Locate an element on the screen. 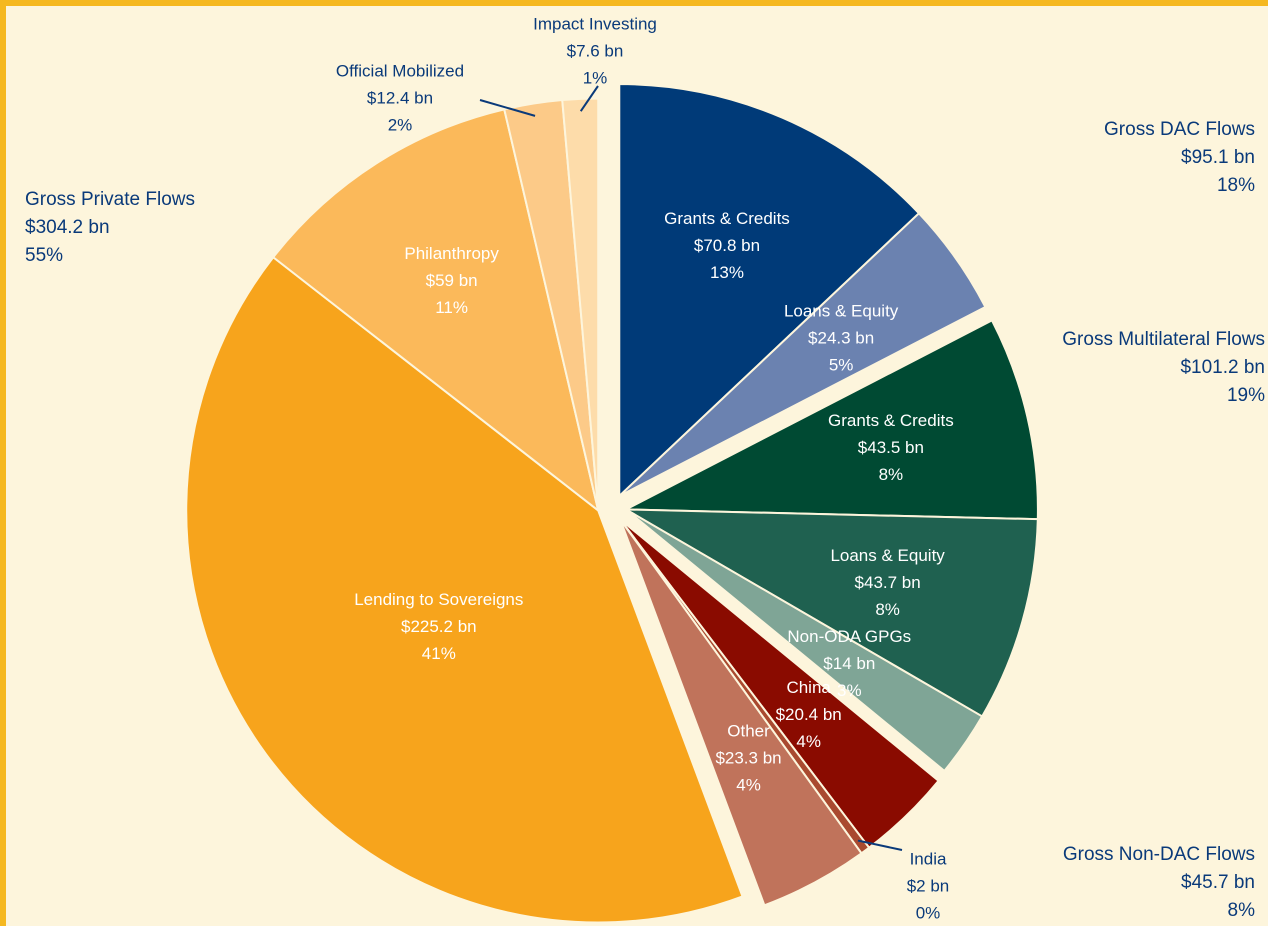 The width and height of the screenshot is (1268, 926). group-label: $101.2 bn is located at coordinates (1222, 367).